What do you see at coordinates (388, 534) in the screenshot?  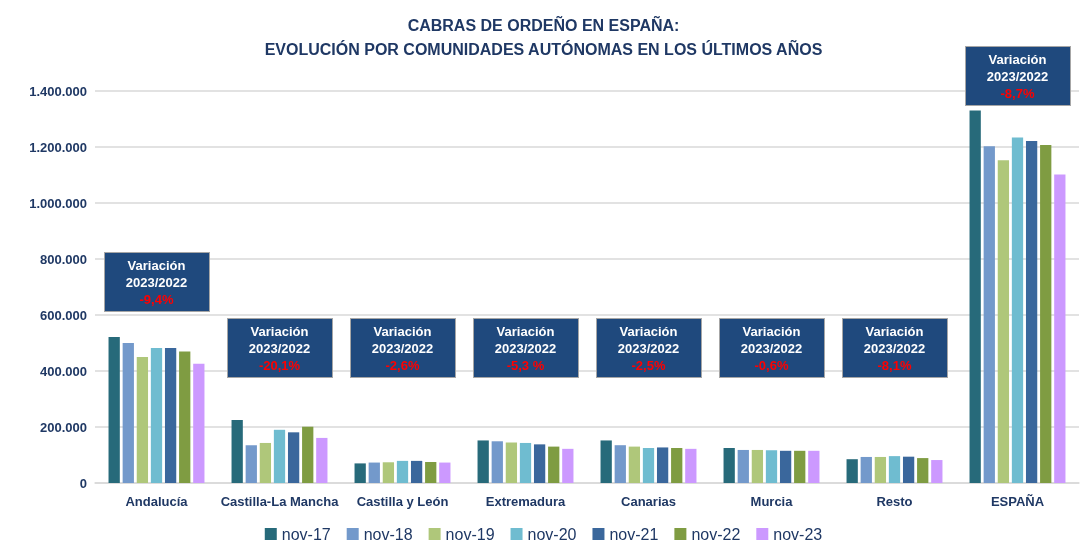 I see `legend-label: nov-18` at bounding box center [388, 534].